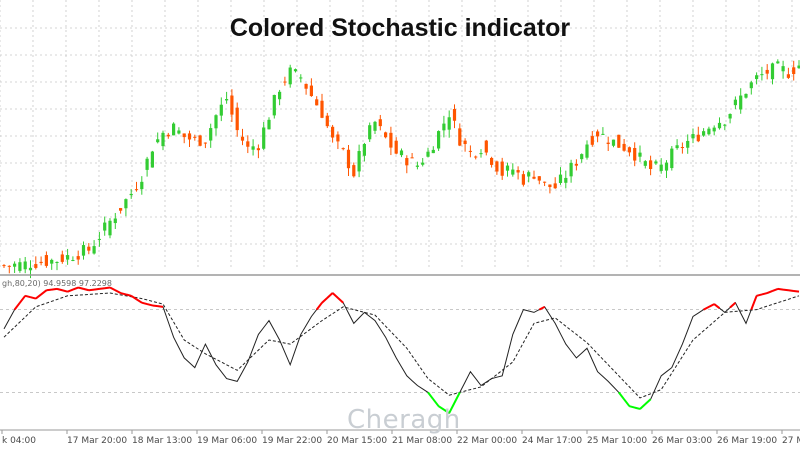 This screenshot has height=450, width=800. I want to click on time-label: 22 Mar 00:00, so click(487, 441).